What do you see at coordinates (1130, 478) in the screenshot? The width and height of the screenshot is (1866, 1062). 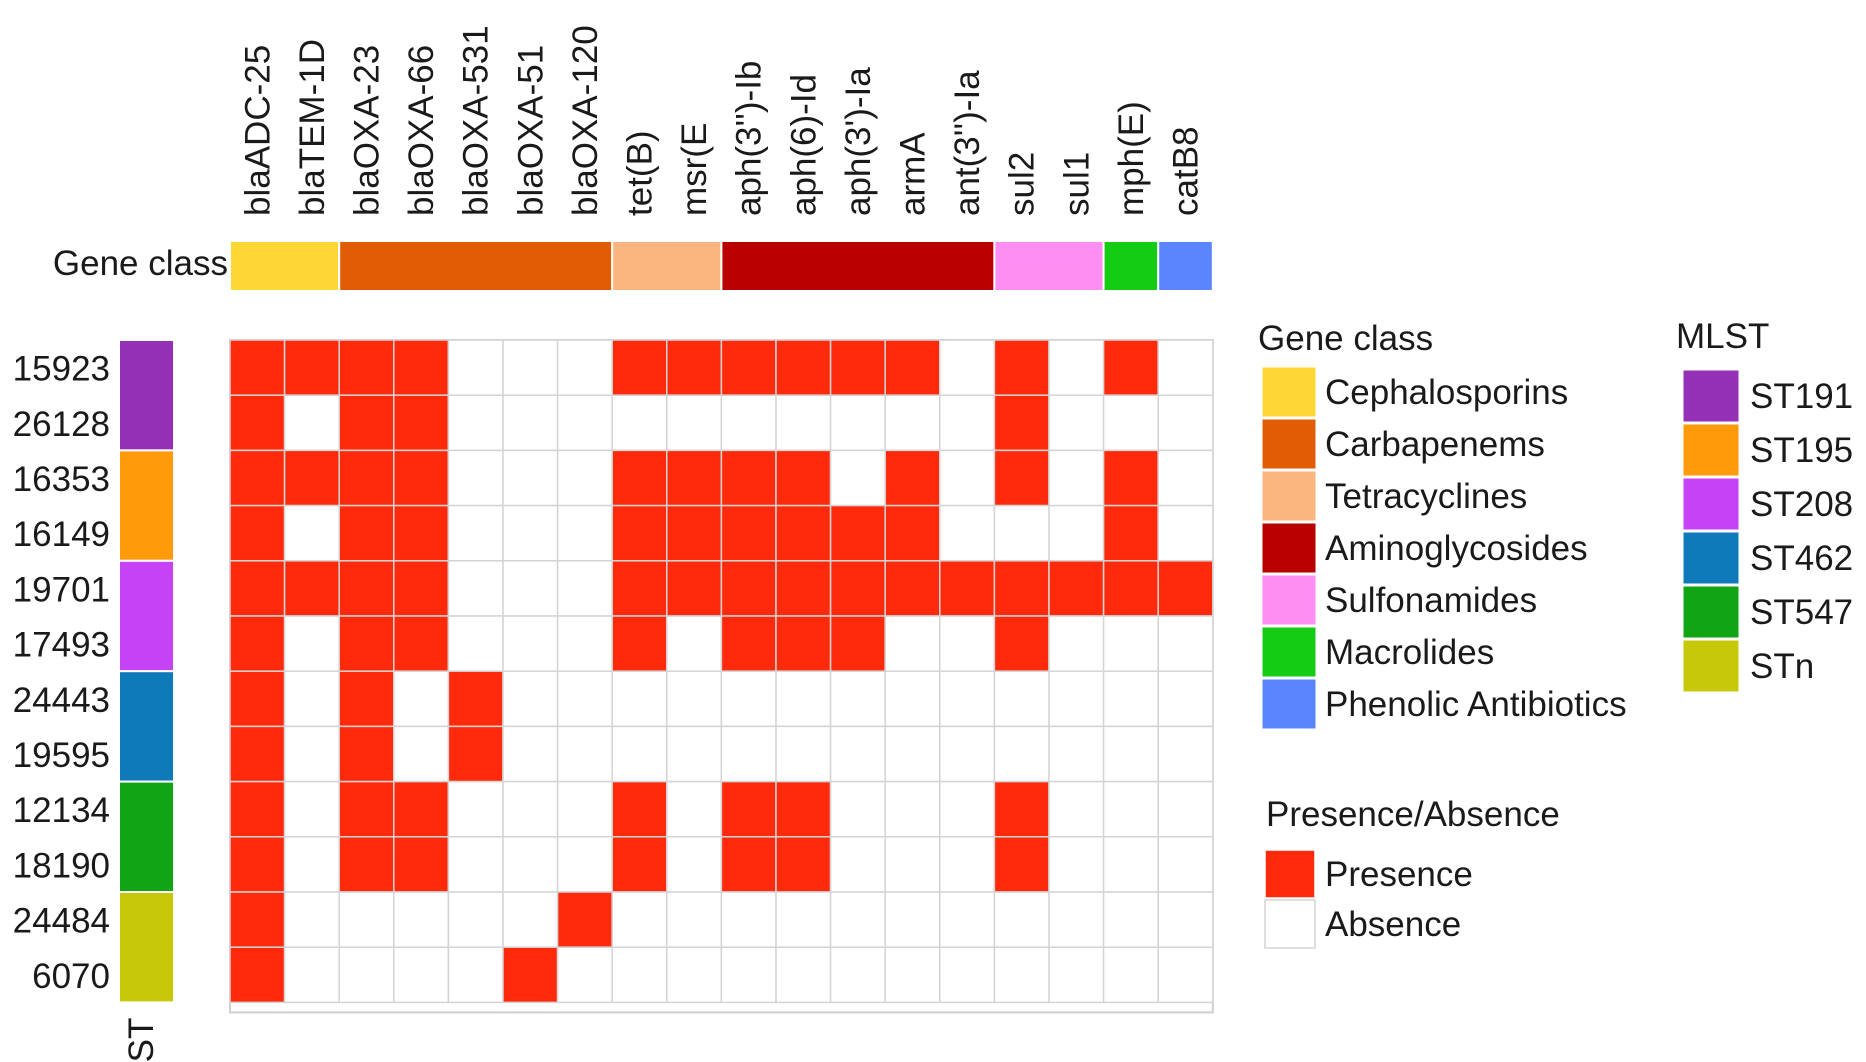 I see `cell-16353-mph-e` at bounding box center [1130, 478].